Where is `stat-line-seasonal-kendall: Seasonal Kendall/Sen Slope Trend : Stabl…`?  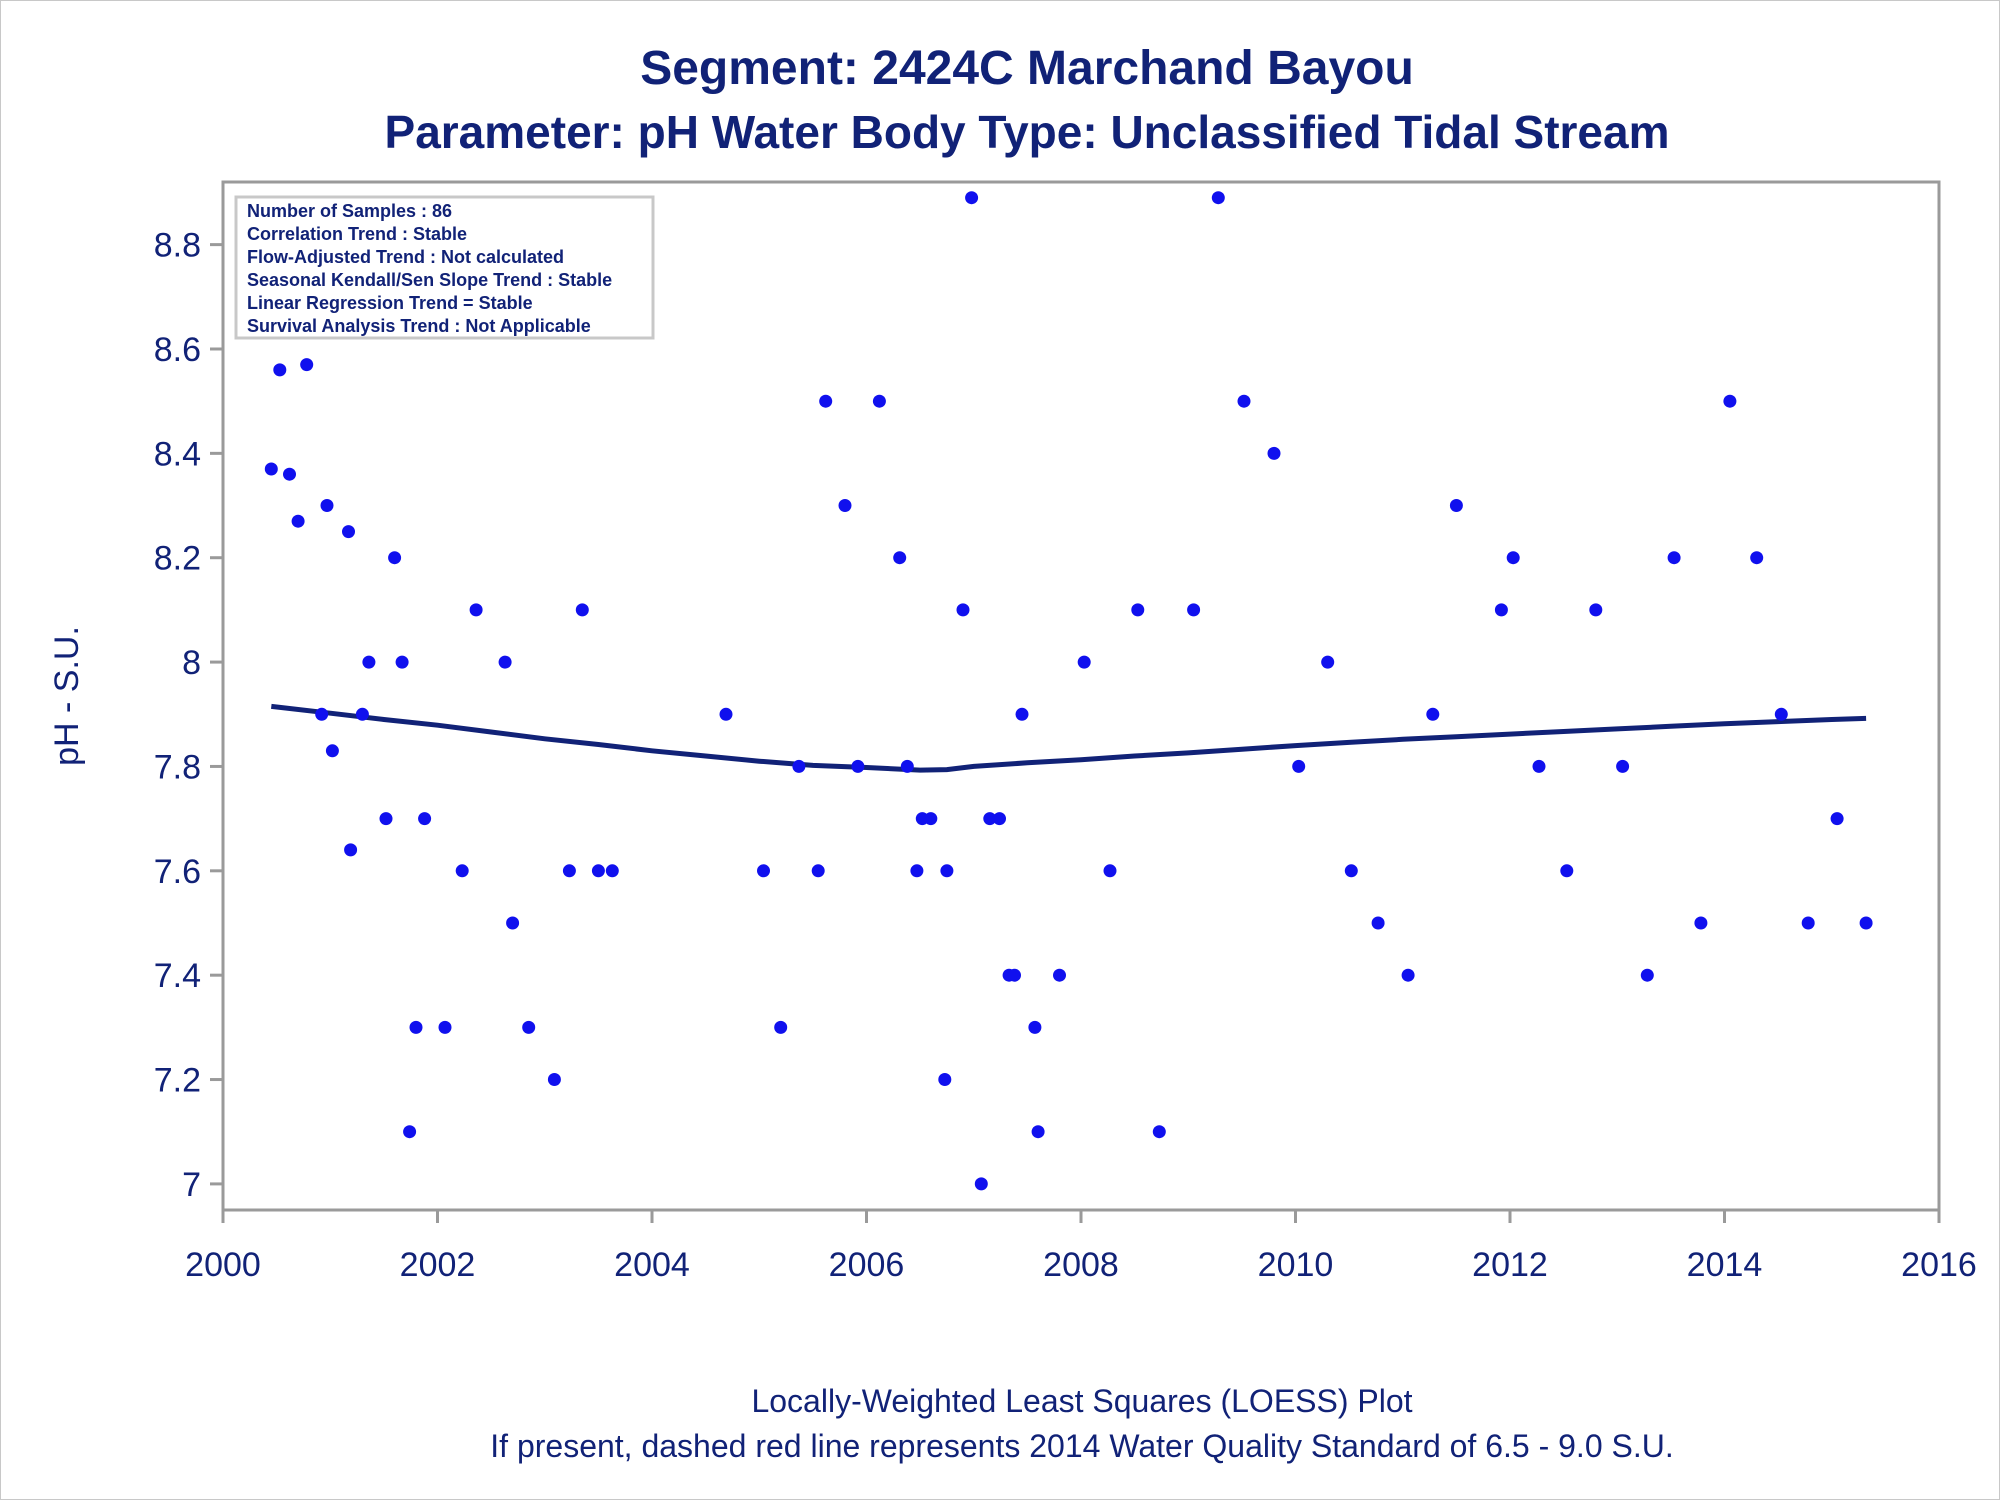 stat-line-seasonal-kendall: Seasonal Kendall/Sen Slope Trend : Stabl… is located at coordinates (429, 280).